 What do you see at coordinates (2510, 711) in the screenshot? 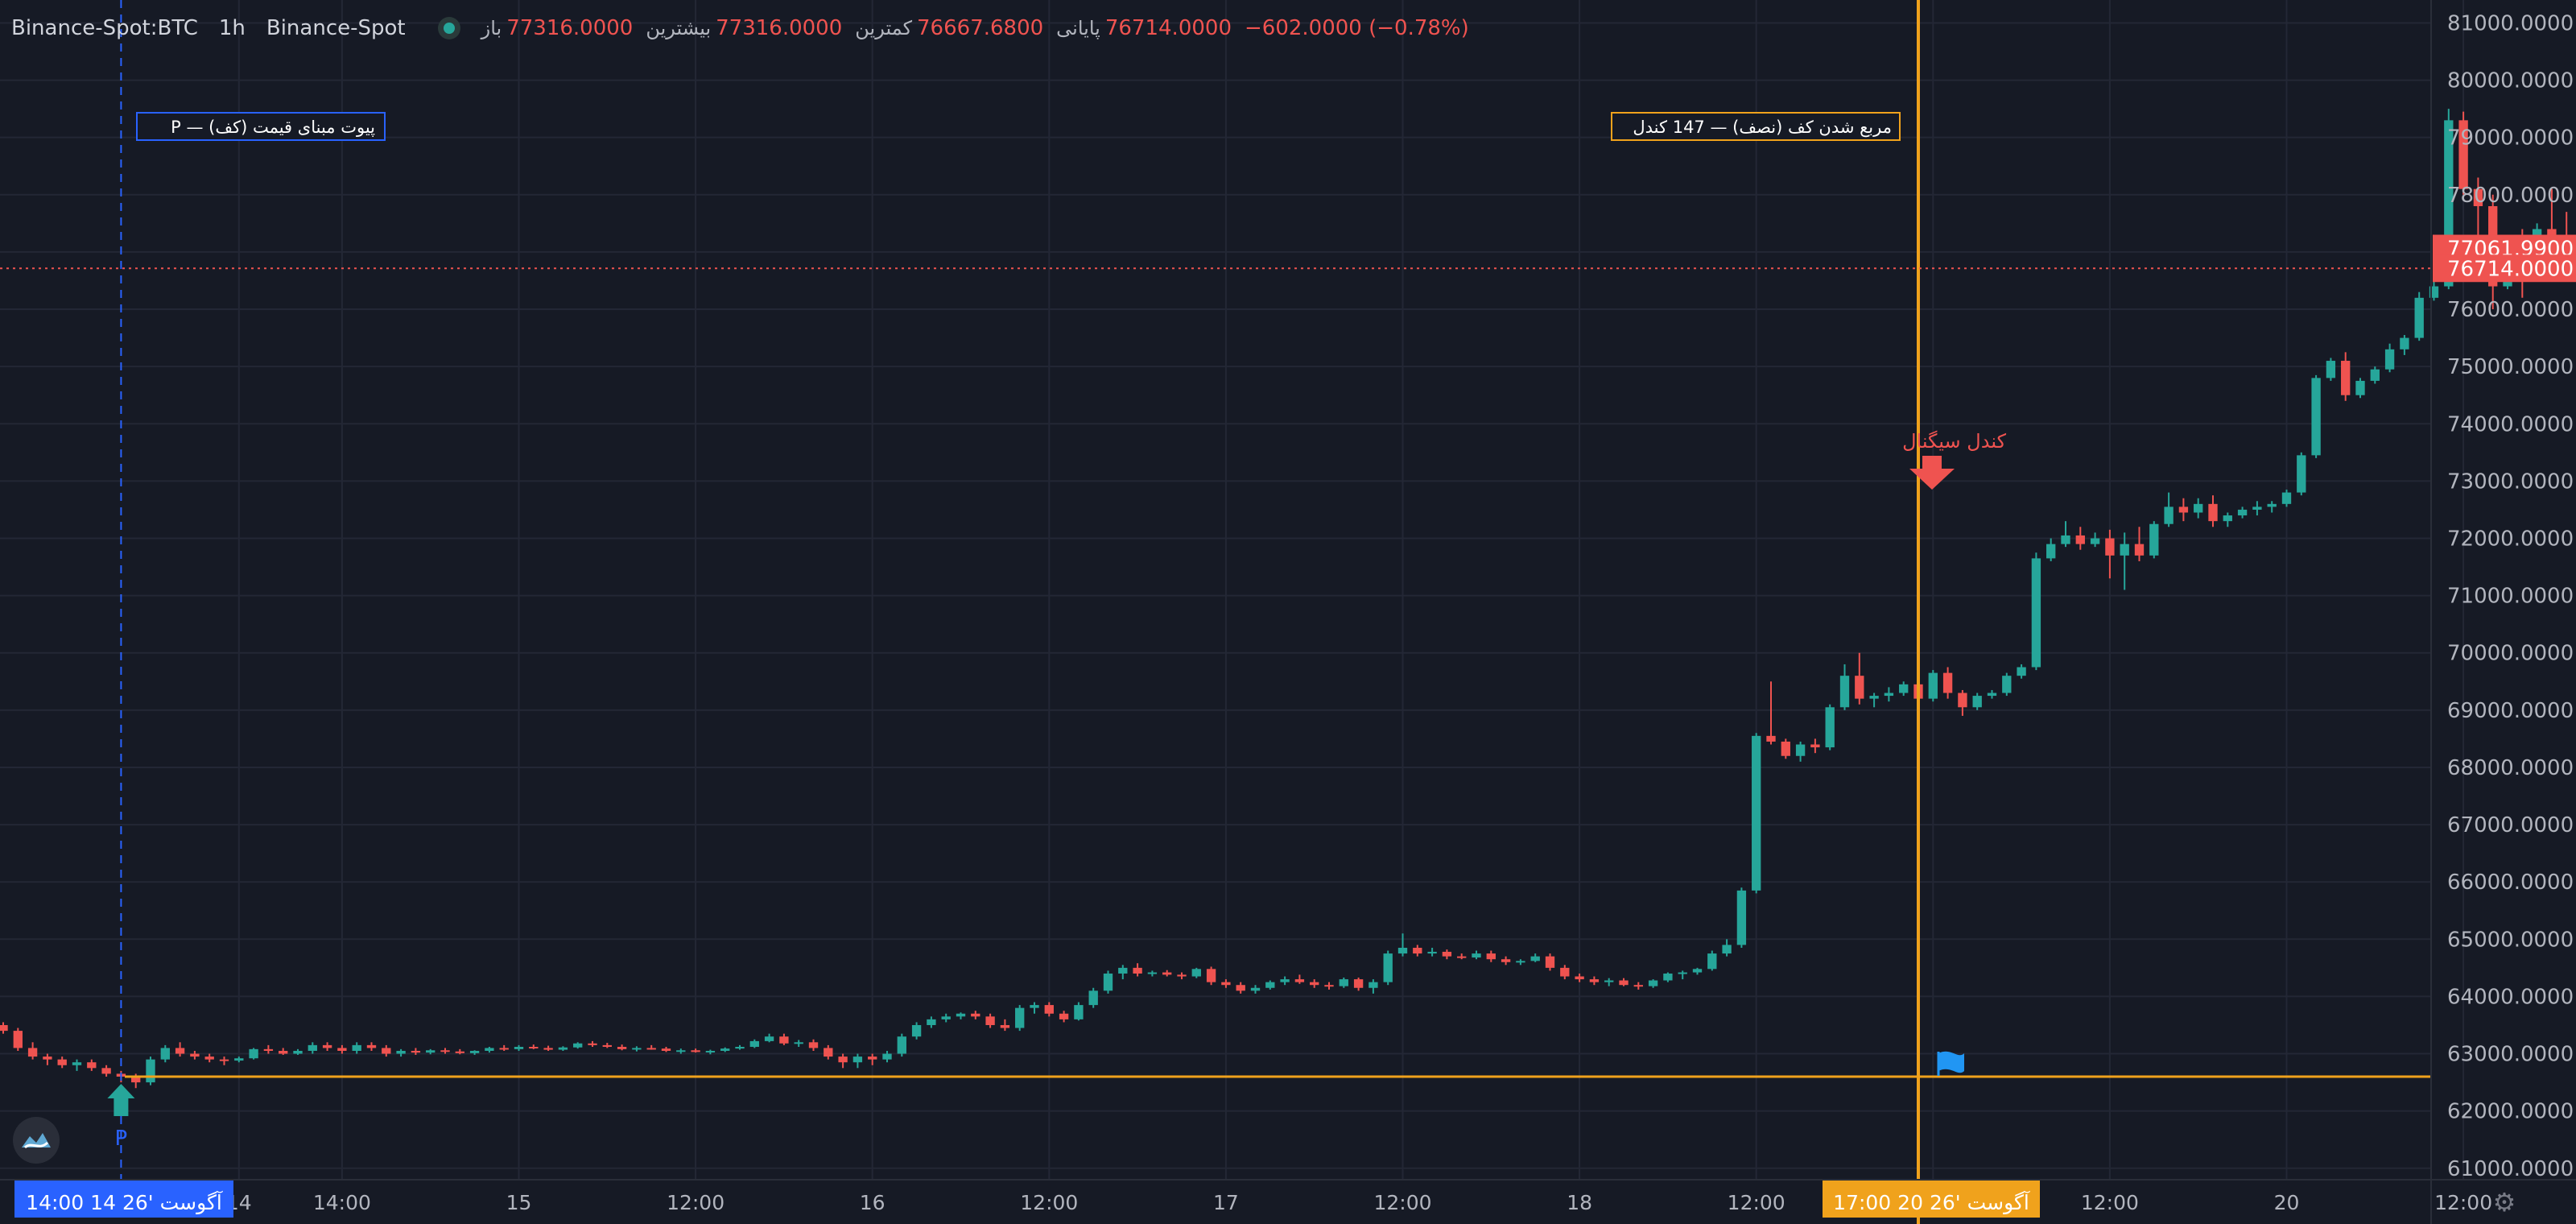
I see `y-tick-label: 69000.0000` at bounding box center [2510, 711].